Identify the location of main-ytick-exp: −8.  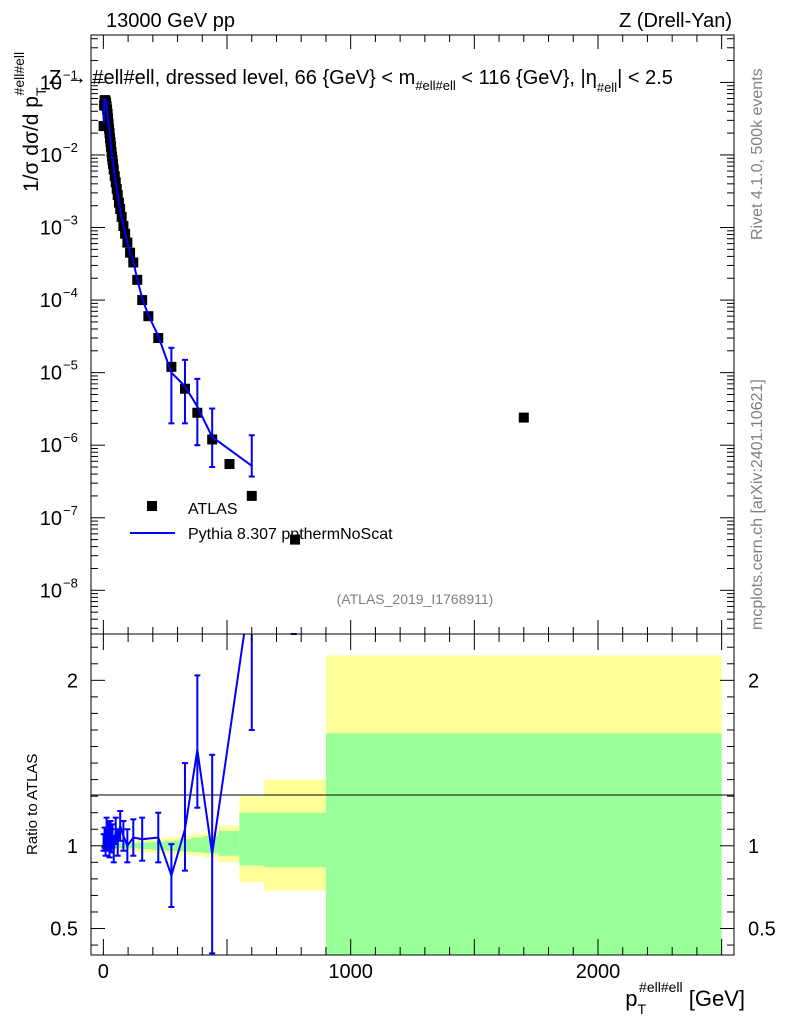
(70, 582).